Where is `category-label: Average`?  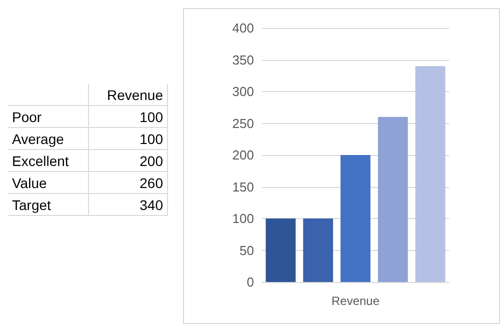
category-label: Average is located at coordinates (48, 139).